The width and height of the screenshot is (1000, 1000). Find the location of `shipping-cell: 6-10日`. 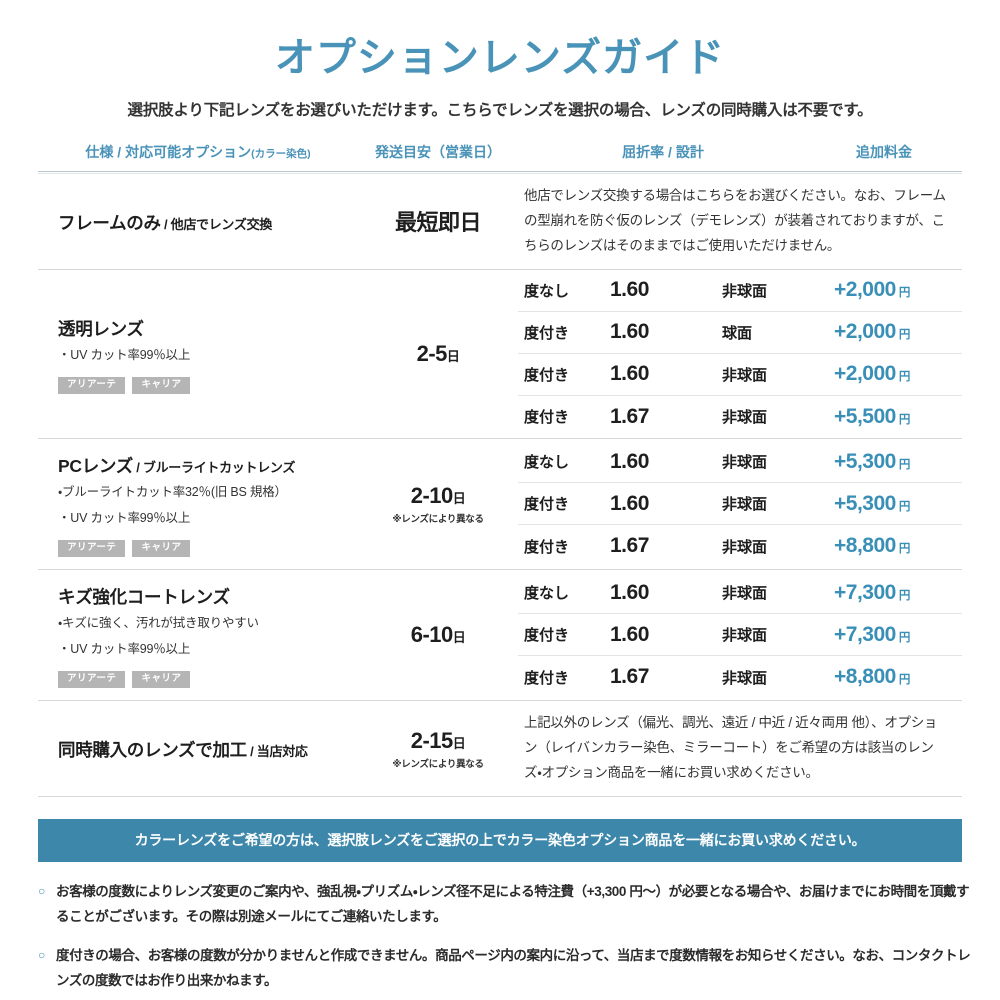

shipping-cell: 6-10日 is located at coordinates (438, 635).